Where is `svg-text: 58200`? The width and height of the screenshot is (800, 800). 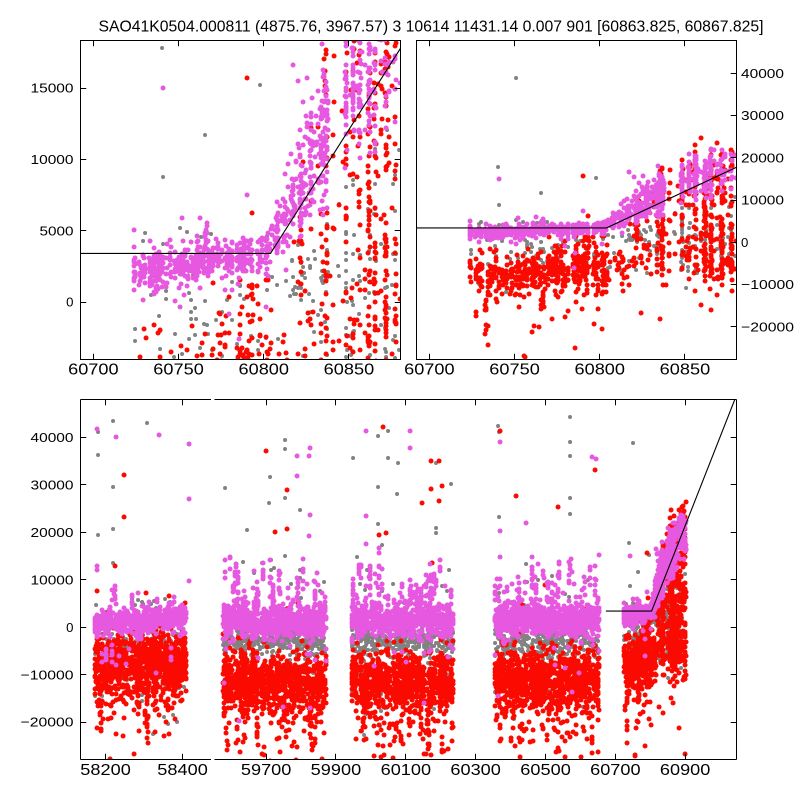
svg-text: 58200 is located at coordinates (105, 770).